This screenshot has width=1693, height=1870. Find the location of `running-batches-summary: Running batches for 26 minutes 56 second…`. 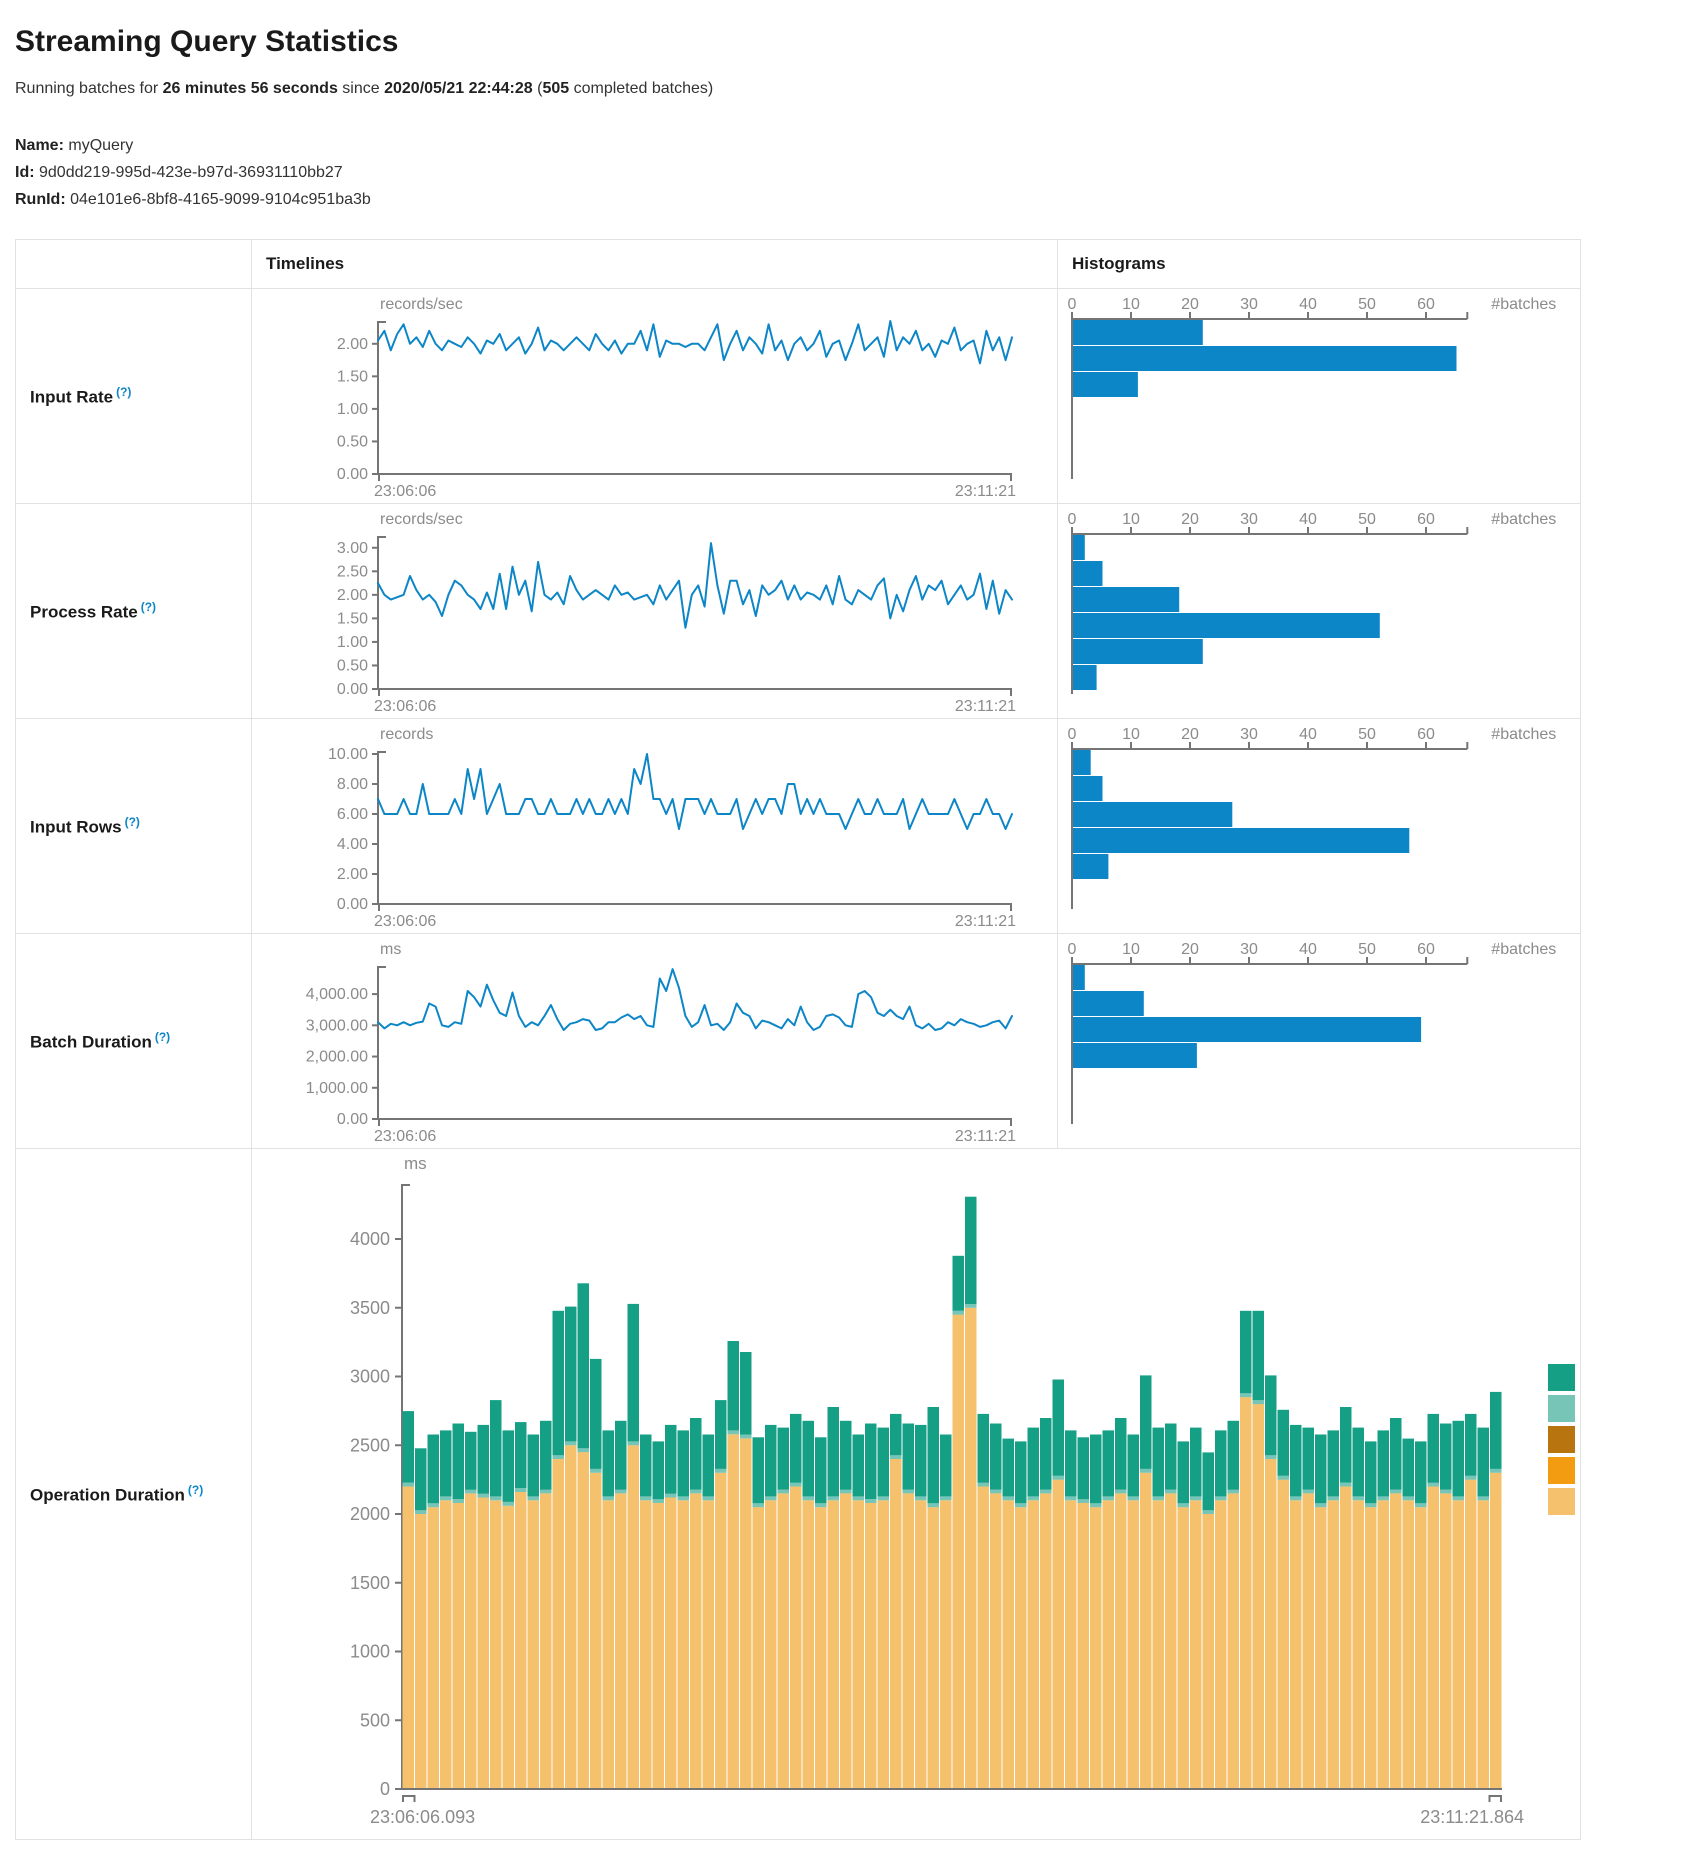

running-batches-summary: Running batches for 26 minutes 56 second… is located at coordinates (364, 88).